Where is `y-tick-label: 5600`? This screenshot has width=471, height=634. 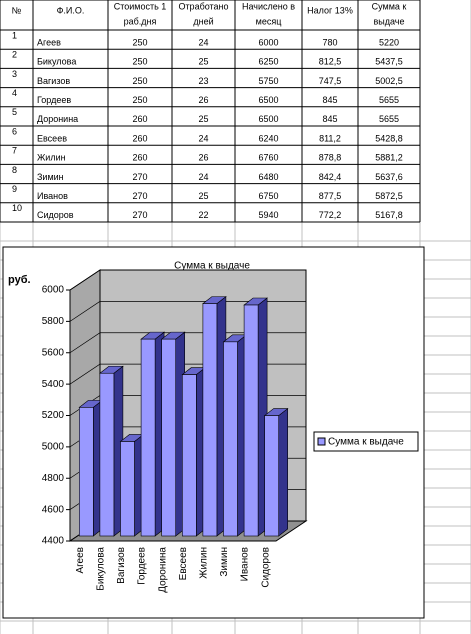
y-tick-label: 5600 is located at coordinates (53, 352).